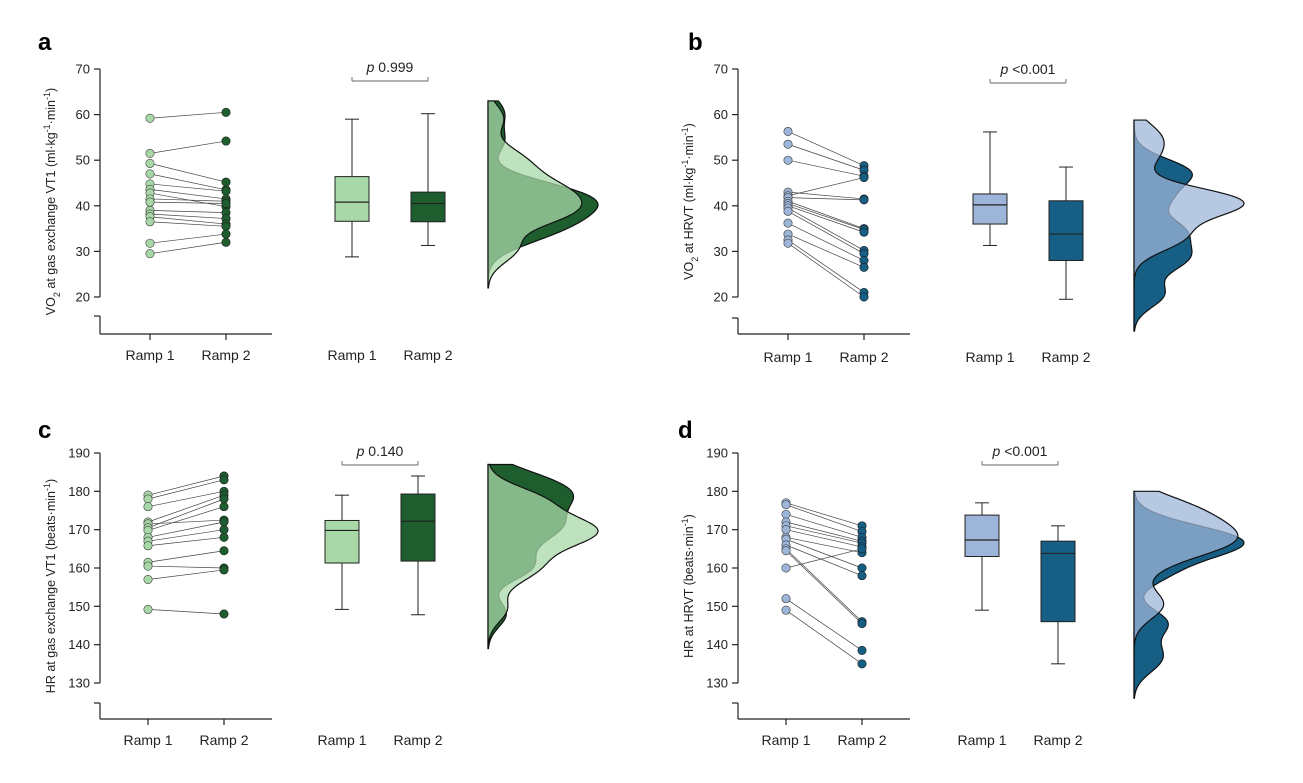 This screenshot has height=783, width=1303. I want to click on p-value: <0.001, so click(1023, 451).